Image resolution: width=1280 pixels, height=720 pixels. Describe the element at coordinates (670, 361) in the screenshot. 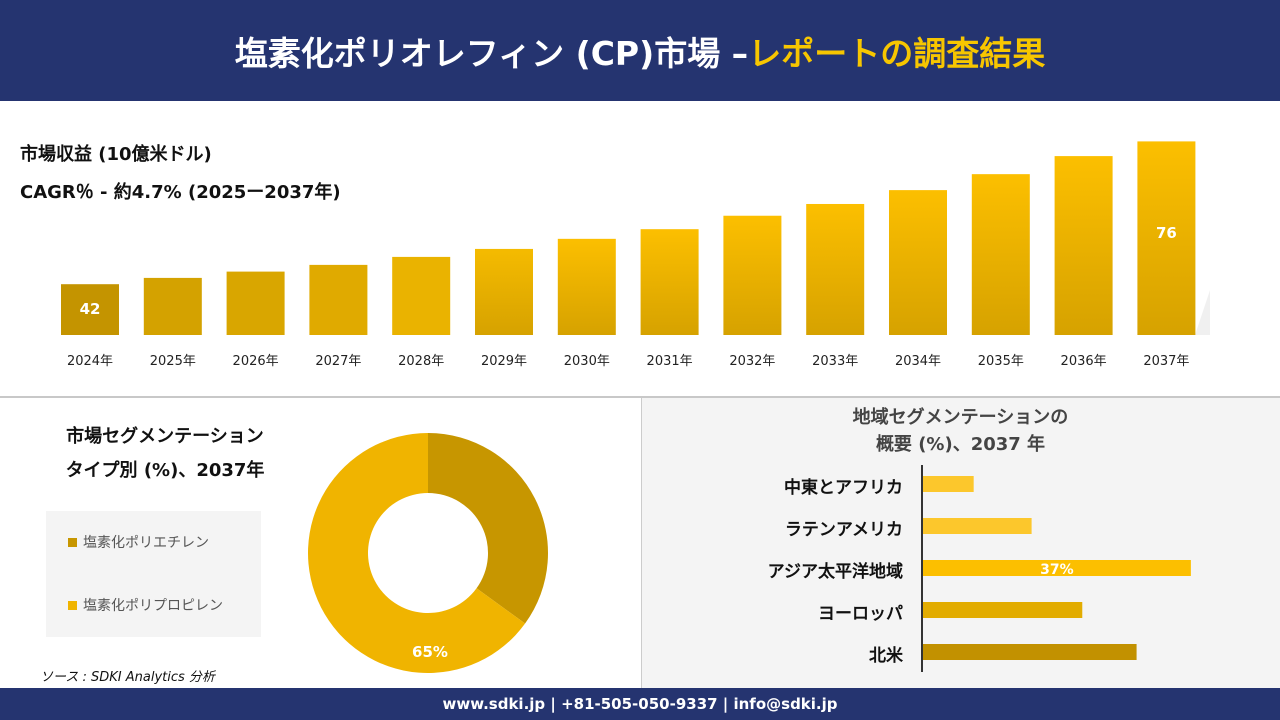

I see `x-tick-label: 2031年` at that location.